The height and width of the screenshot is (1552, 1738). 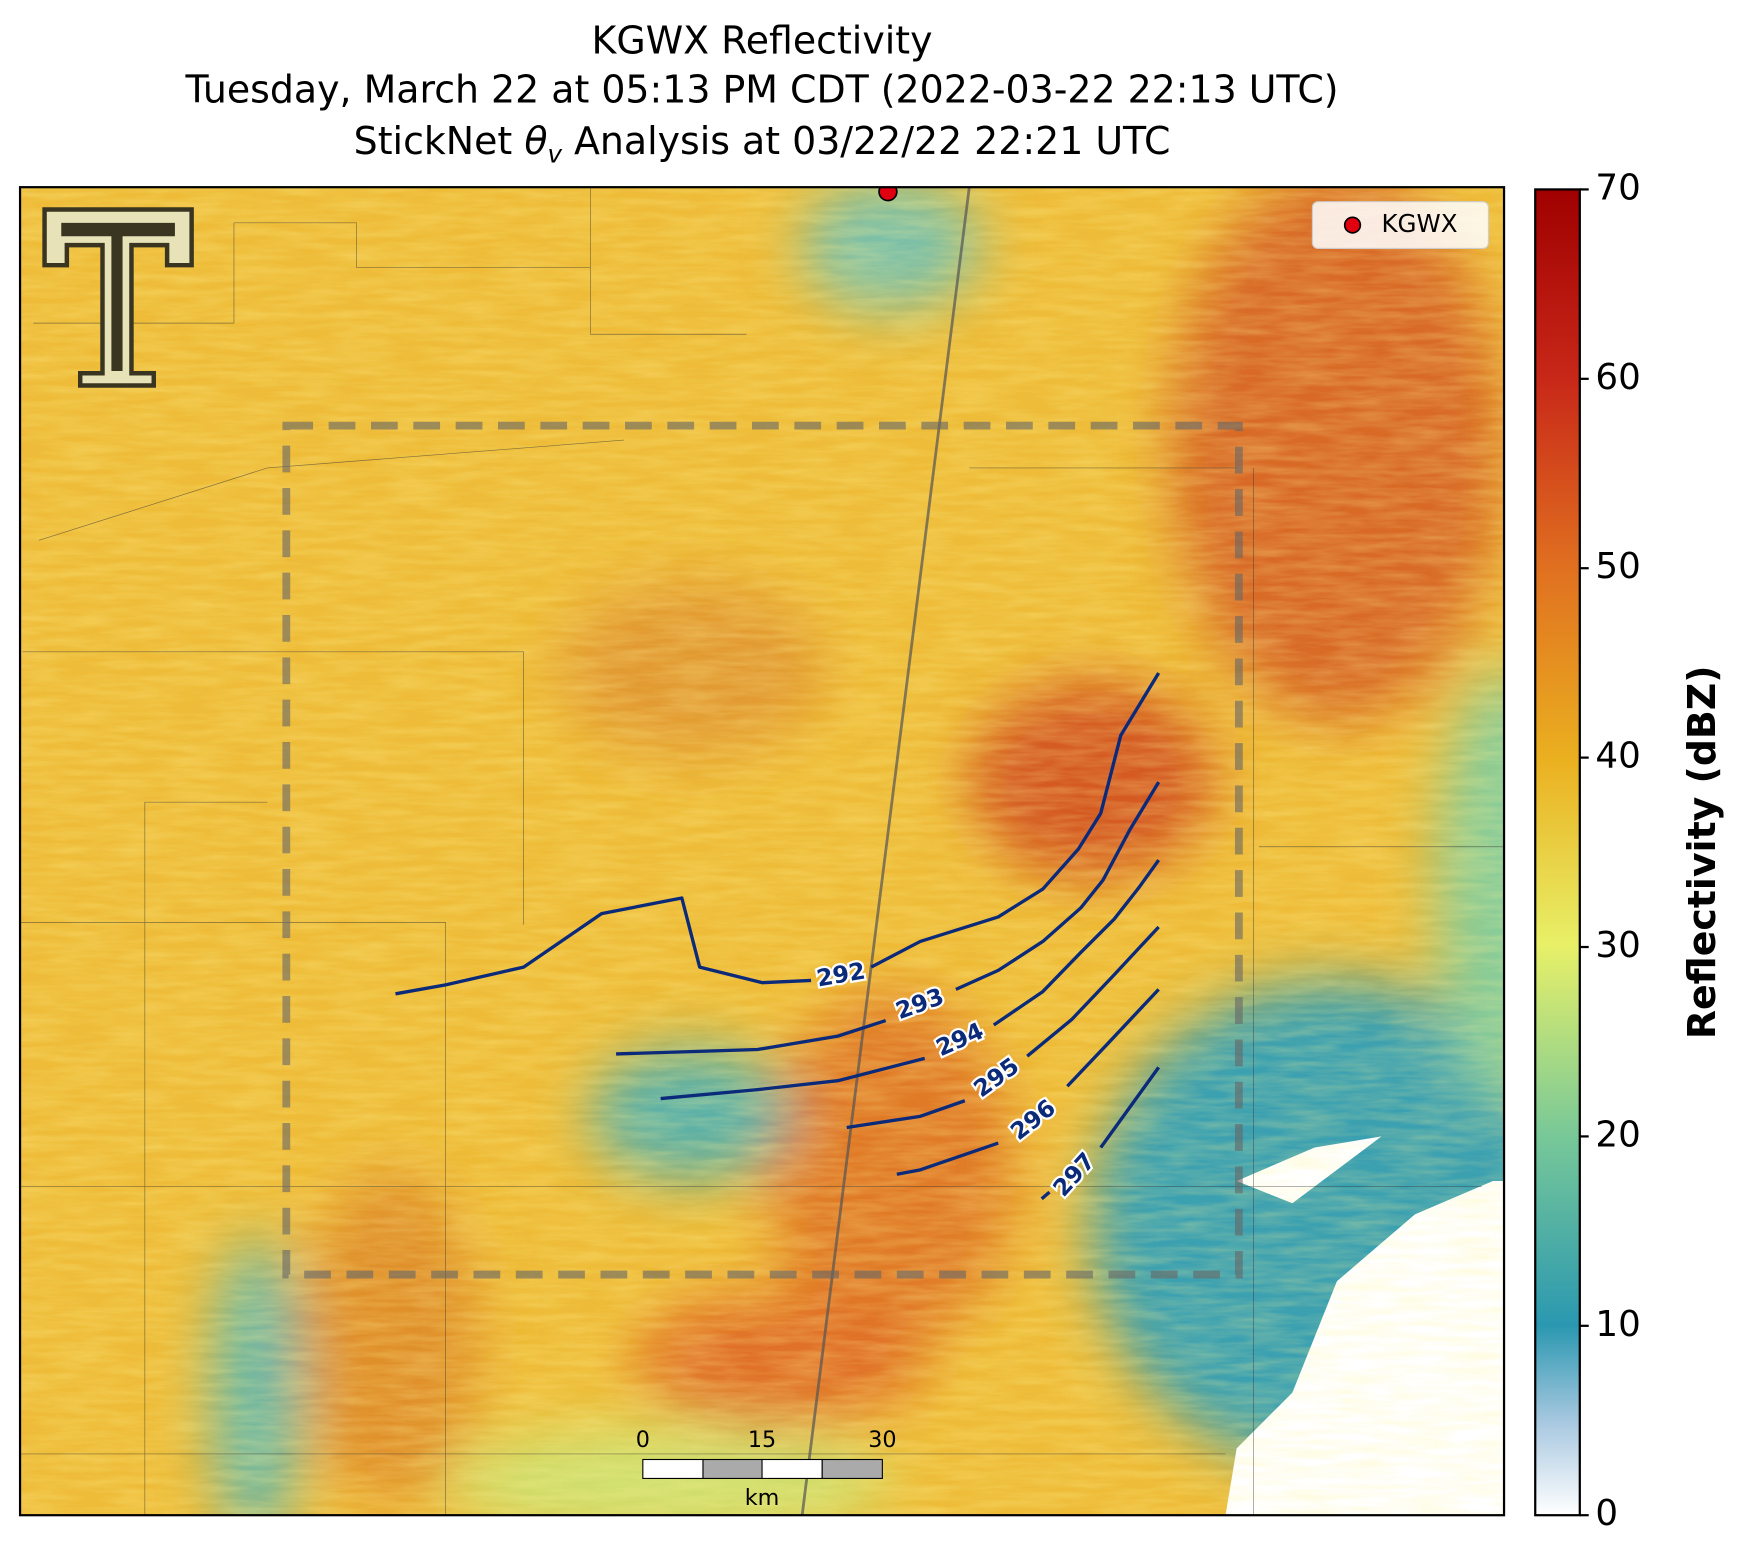 What do you see at coordinates (643, 1440) in the screenshot?
I see `scalebar-label: 0` at bounding box center [643, 1440].